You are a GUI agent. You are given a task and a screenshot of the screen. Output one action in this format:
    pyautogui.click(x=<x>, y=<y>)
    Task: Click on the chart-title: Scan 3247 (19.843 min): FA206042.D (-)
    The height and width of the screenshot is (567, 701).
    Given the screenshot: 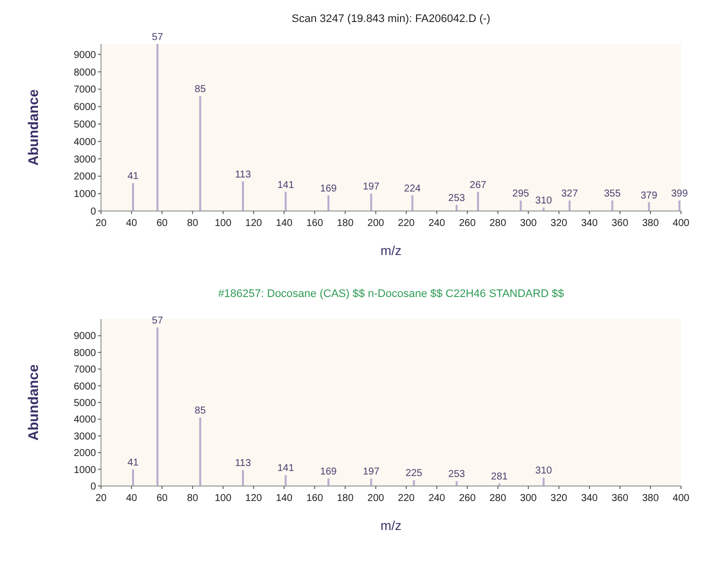 What is the action you would take?
    pyautogui.click(x=391, y=19)
    